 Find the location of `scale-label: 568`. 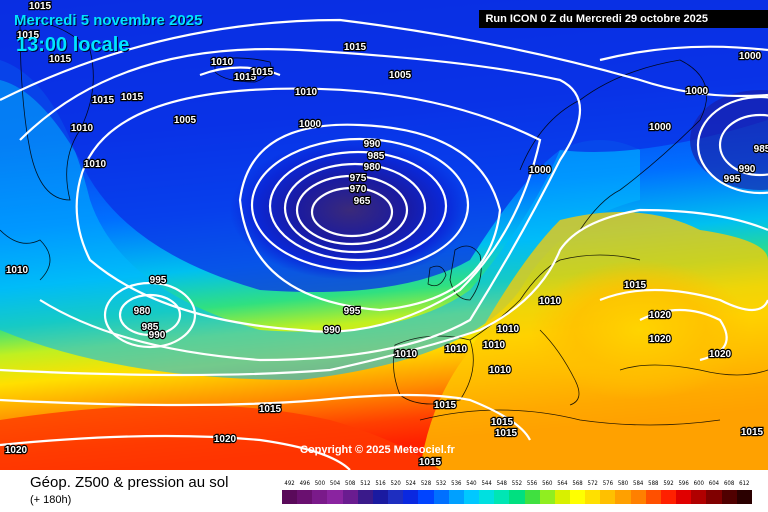

scale-label: 568 is located at coordinates (577, 483).